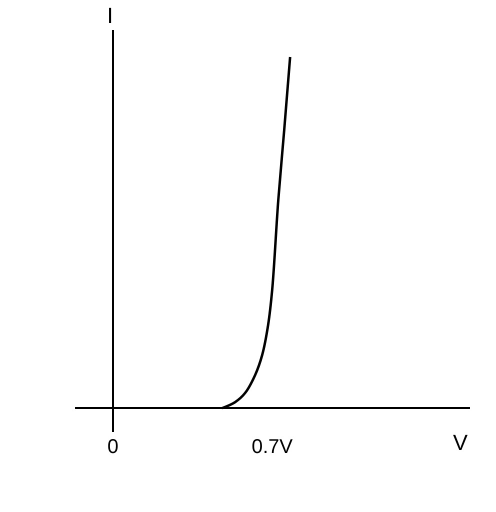 The image size is (496, 512). Describe the element at coordinates (273, 447) in the screenshot. I see `x-tick-label: 0.7V` at that location.